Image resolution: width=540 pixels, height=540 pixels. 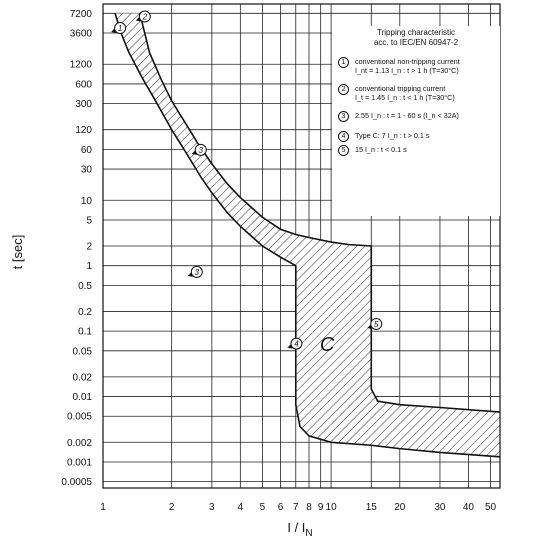 What do you see at coordinates (263, 507) in the screenshot?
I see `x-tick-label: 5` at bounding box center [263, 507].